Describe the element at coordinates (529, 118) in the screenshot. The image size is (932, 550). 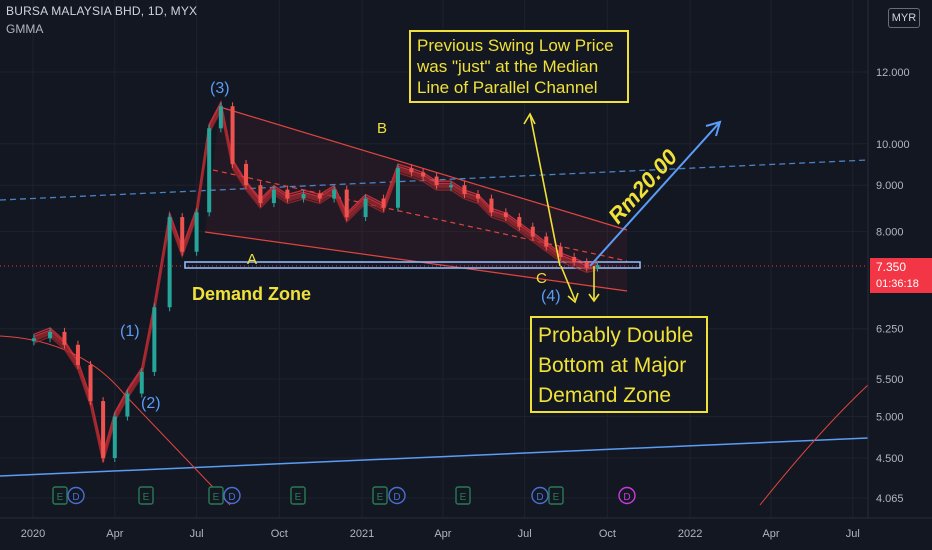
I see `note-arrow-head` at that location.